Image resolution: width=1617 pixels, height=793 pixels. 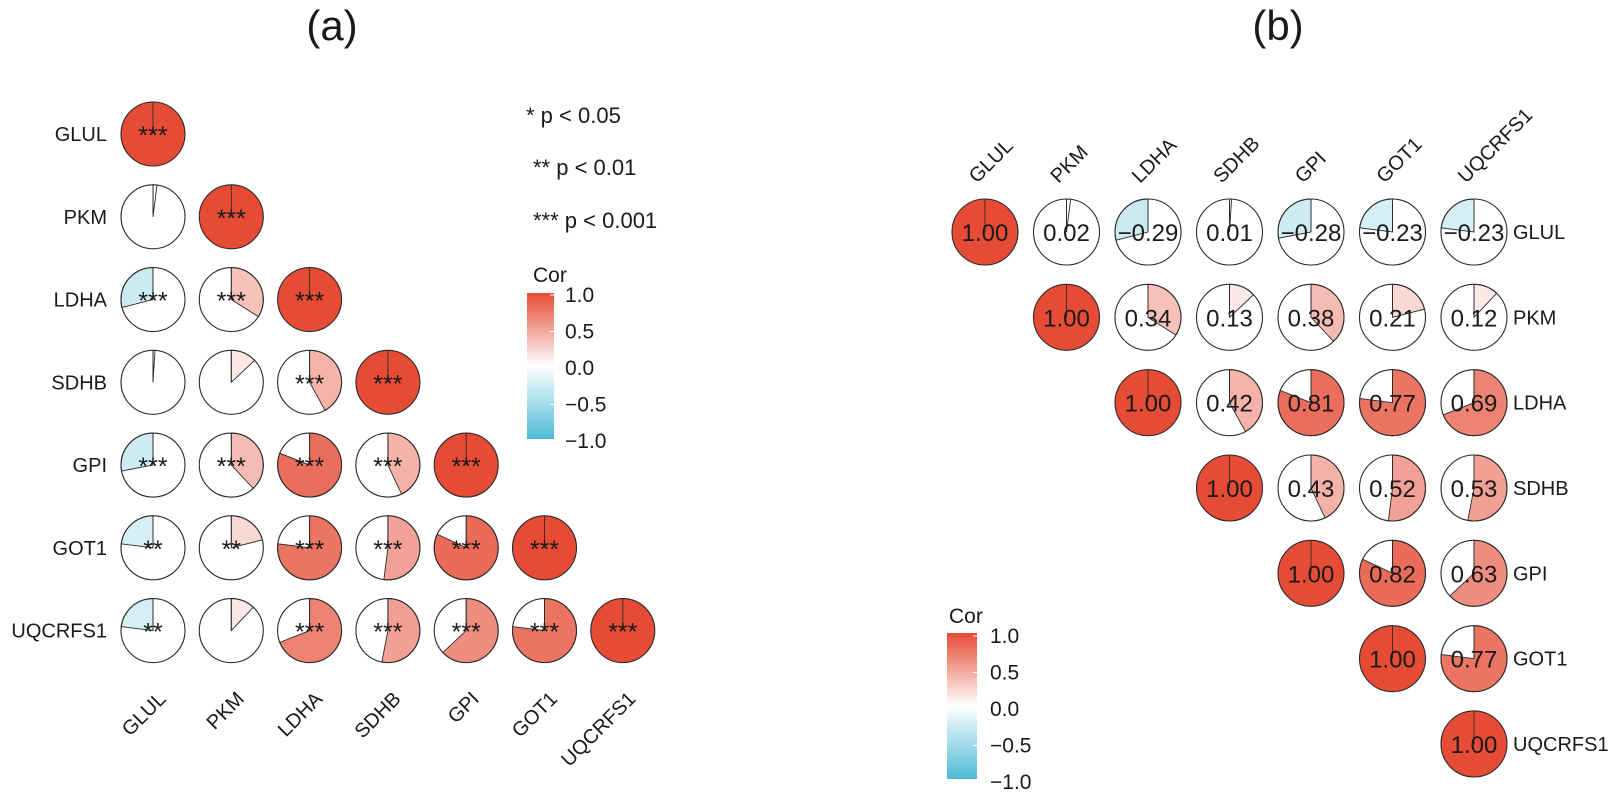 I want to click on correlation-value: 0.77, so click(x=1474, y=660).